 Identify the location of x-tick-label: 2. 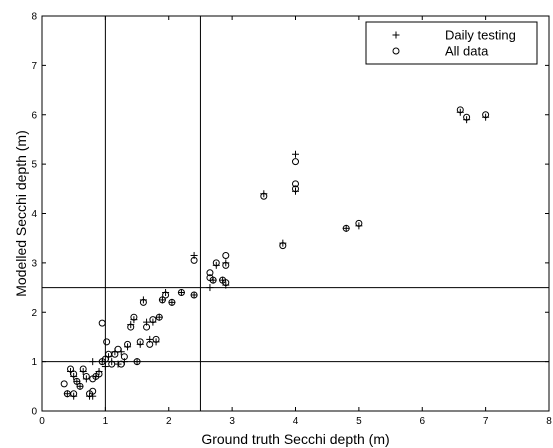
(169, 421).